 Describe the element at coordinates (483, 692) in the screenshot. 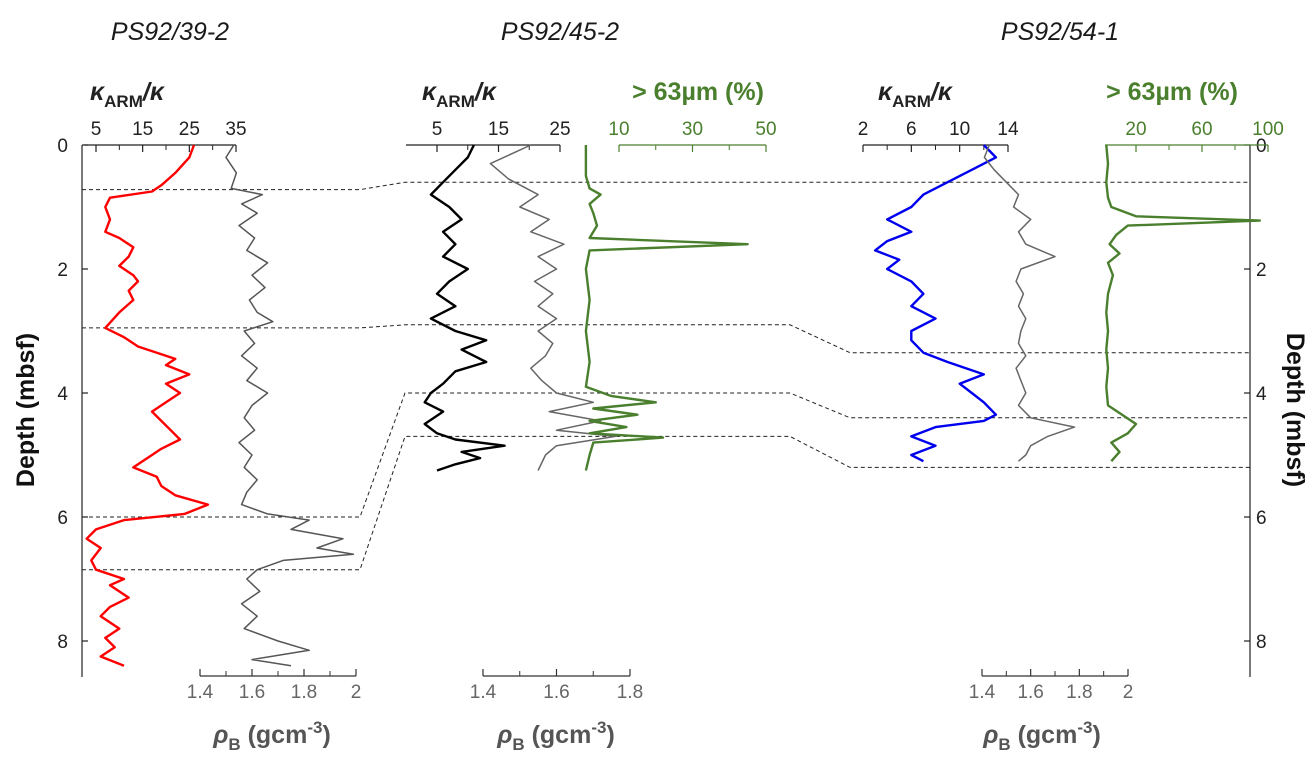

I see `density-tick-label-1-0: 1.4` at that location.